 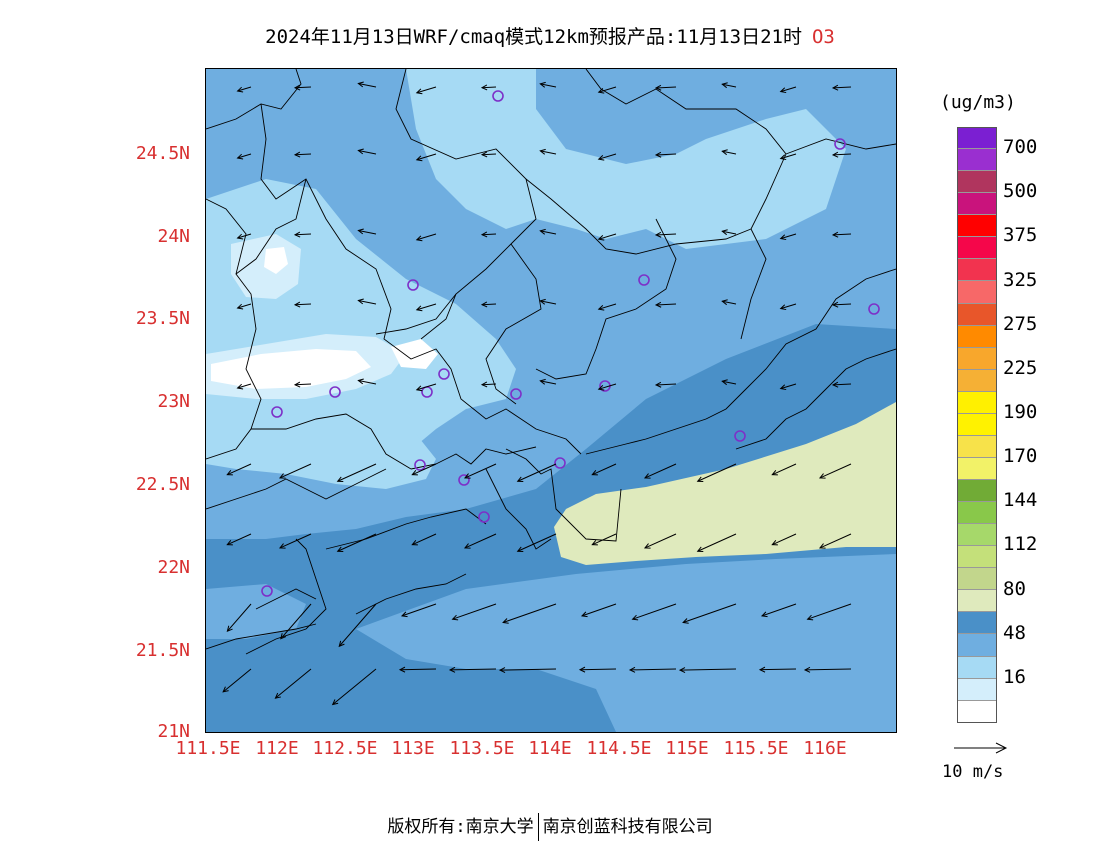 What do you see at coordinates (256, 611) in the screenshot?
I see `field-mid-west` at bounding box center [256, 611].